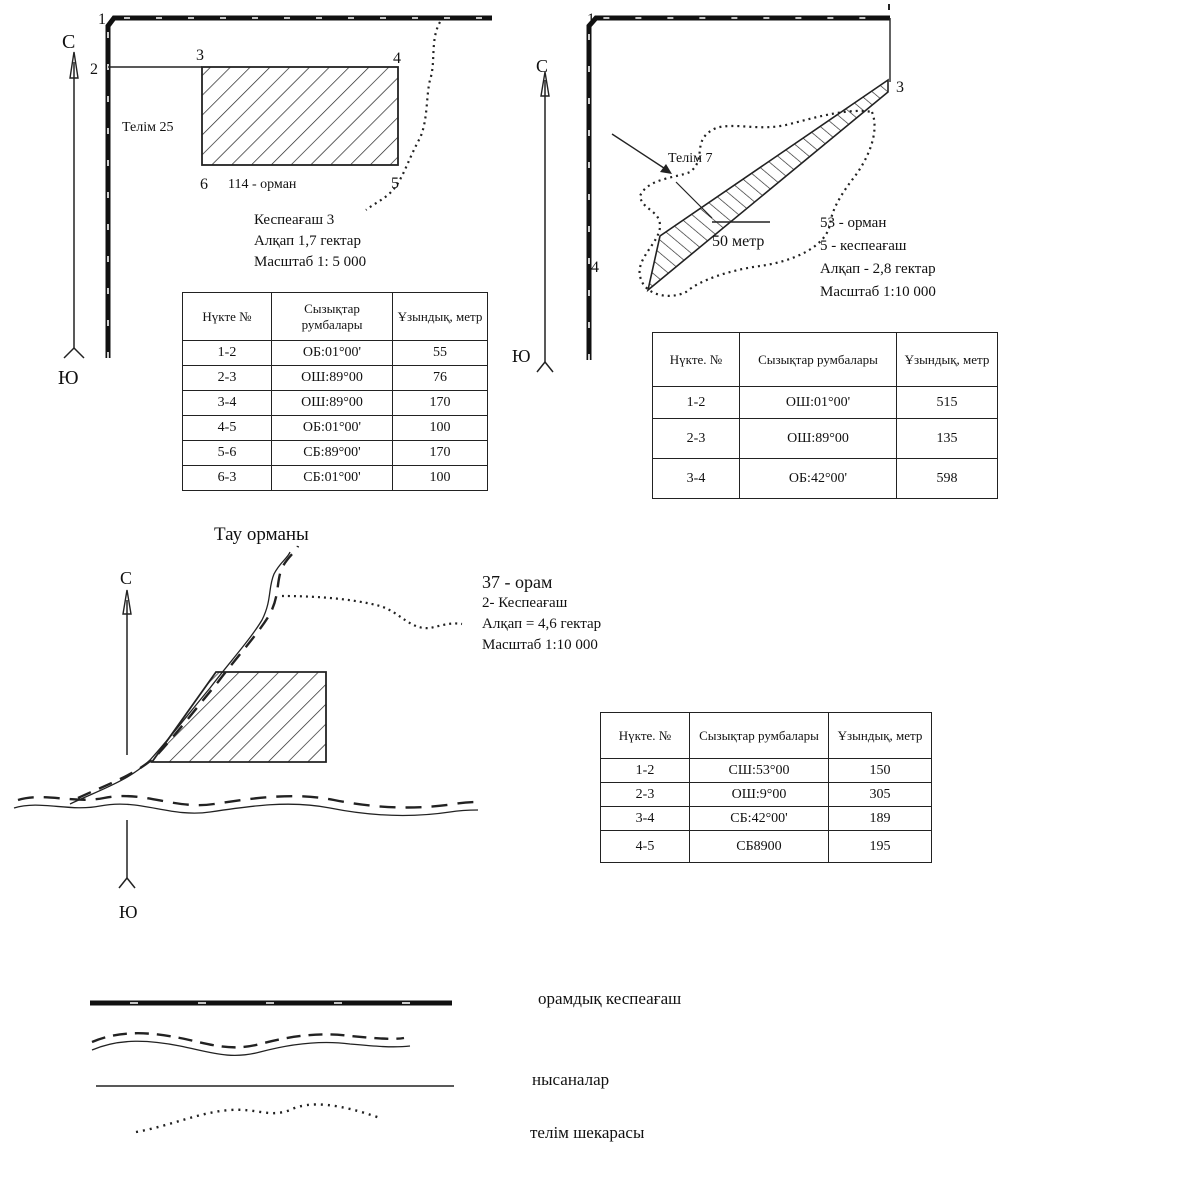 This screenshot has width=1188, height=1182. I want to click on info-line: 5 - кеспеағаш, so click(863, 246).